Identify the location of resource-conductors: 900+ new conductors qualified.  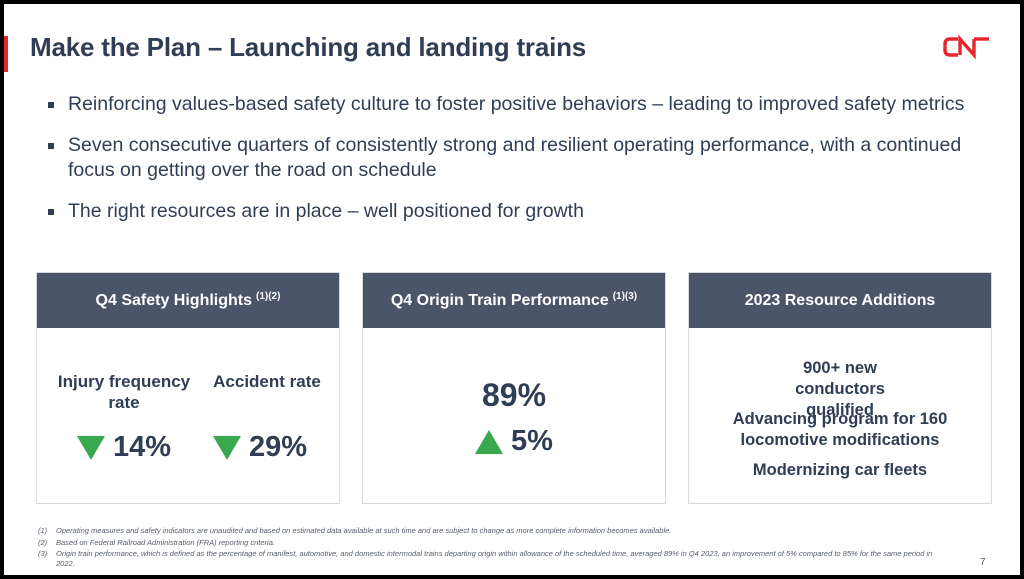
(840, 389).